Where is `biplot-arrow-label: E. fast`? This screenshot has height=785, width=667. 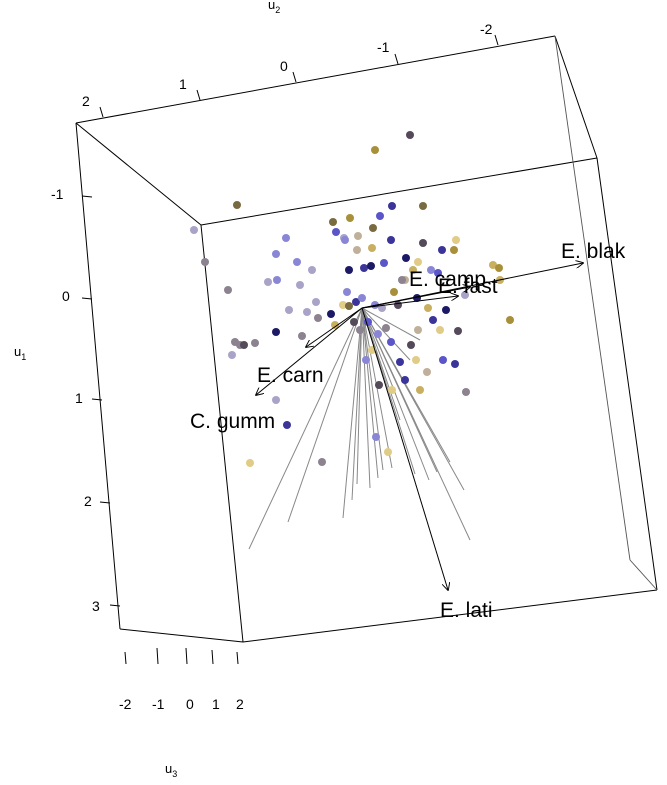 biplot-arrow-label: E. fast is located at coordinates (468, 286).